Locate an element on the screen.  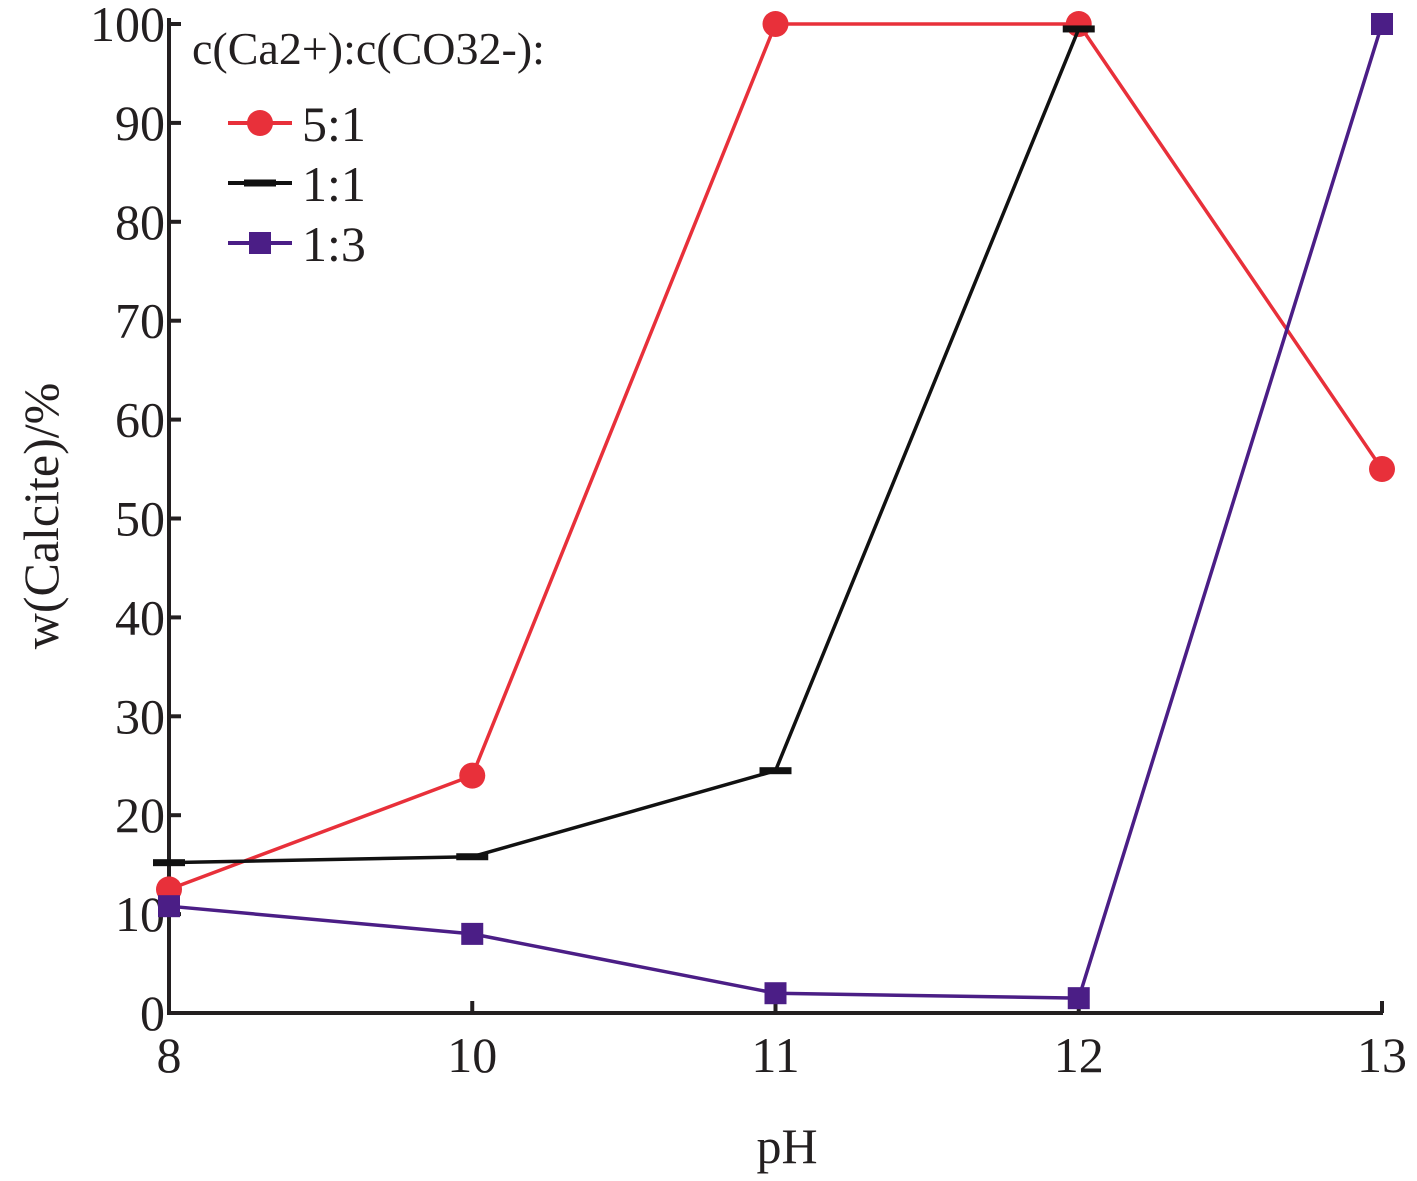
y-tick-label: 80 is located at coordinates (140, 222).